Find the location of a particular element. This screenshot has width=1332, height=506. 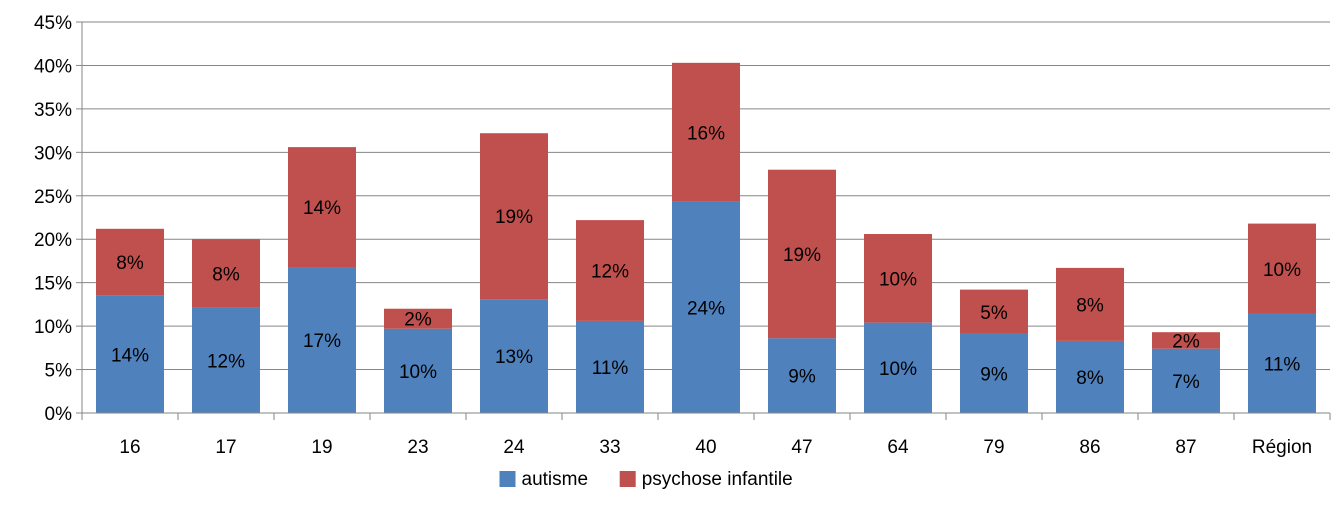

x-tick-label: 16 is located at coordinates (129, 447).